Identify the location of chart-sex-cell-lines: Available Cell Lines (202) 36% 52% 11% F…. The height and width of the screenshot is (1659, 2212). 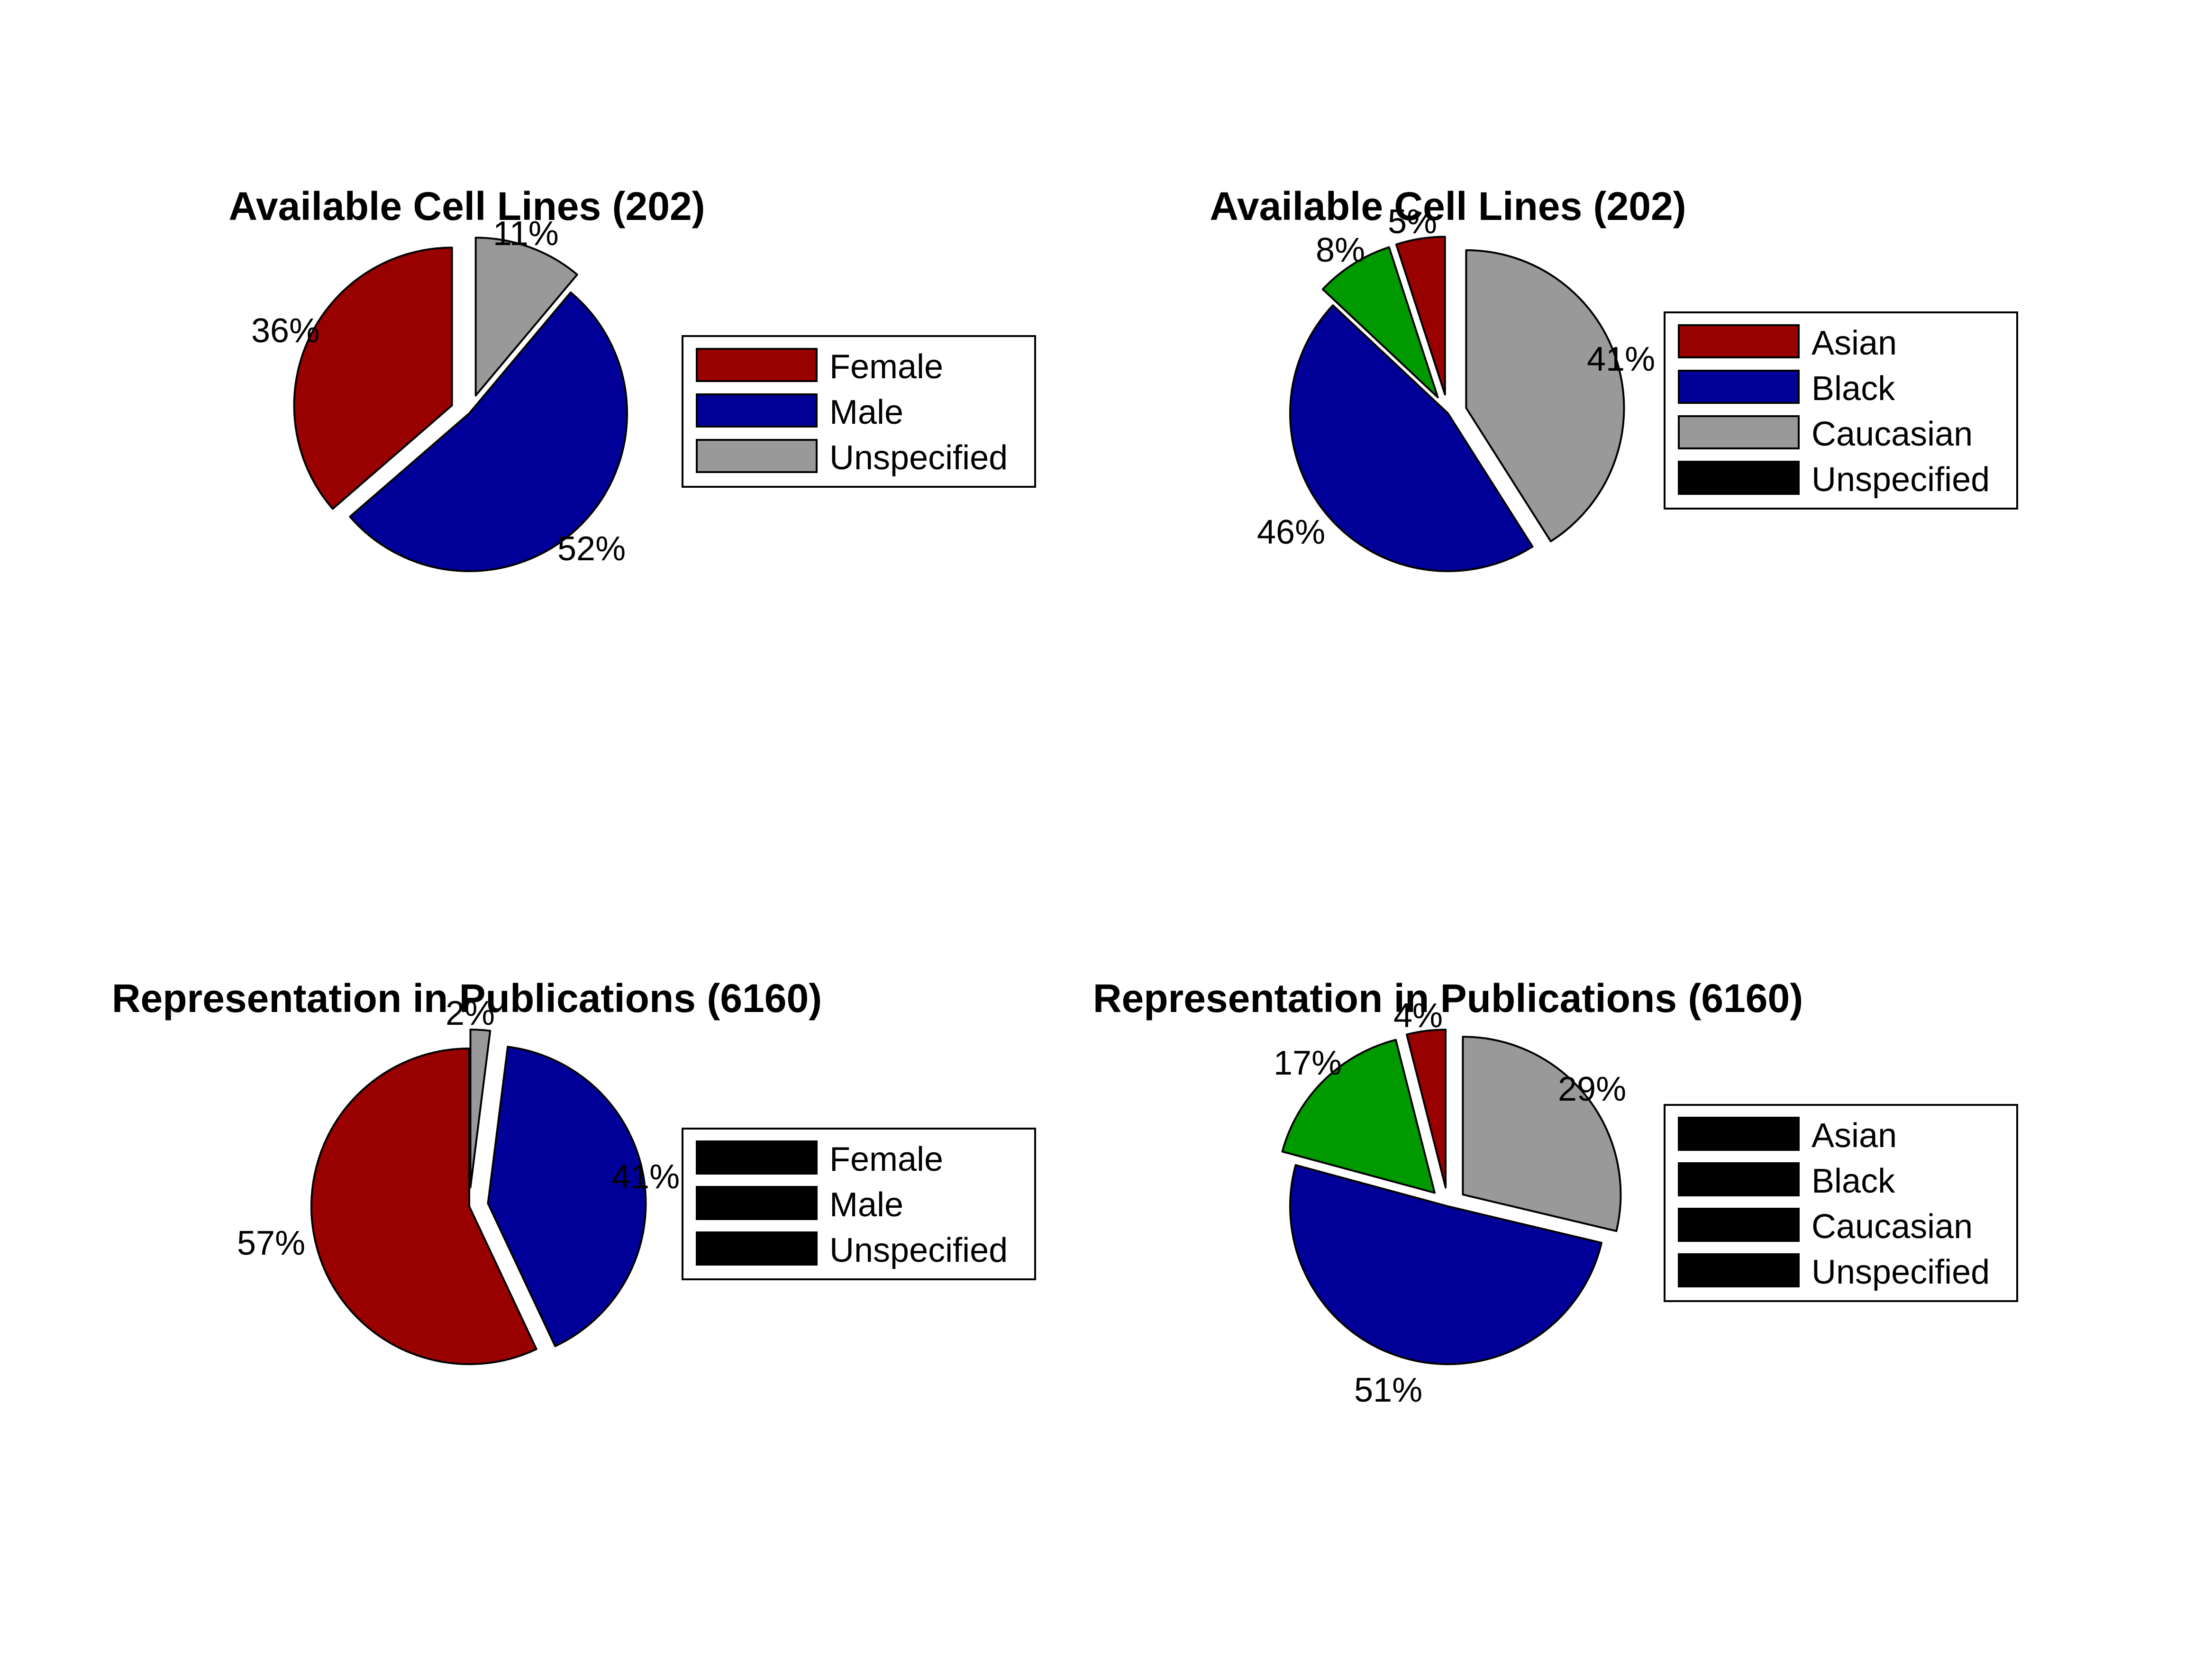
(632, 378).